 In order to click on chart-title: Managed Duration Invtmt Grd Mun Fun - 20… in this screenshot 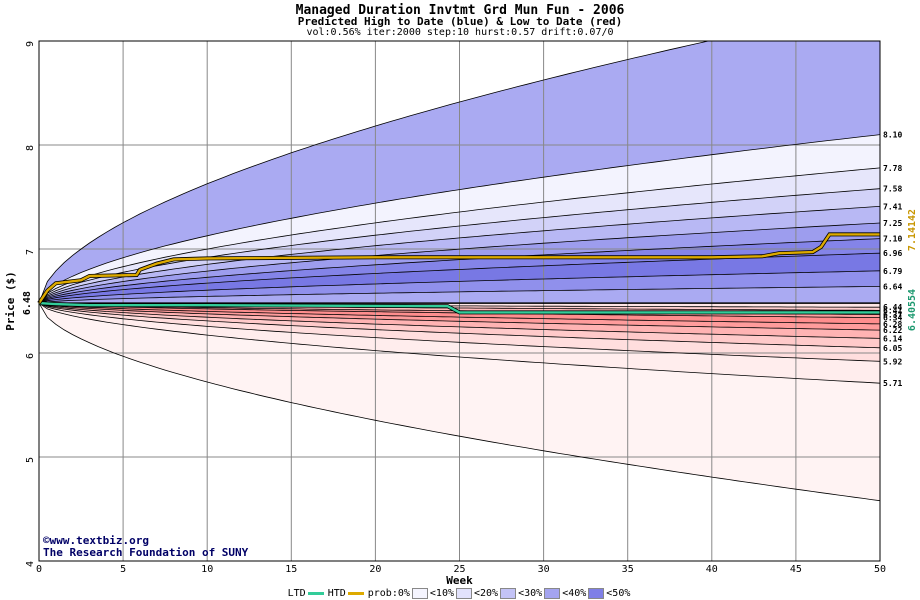, I will do `click(460, 10)`.